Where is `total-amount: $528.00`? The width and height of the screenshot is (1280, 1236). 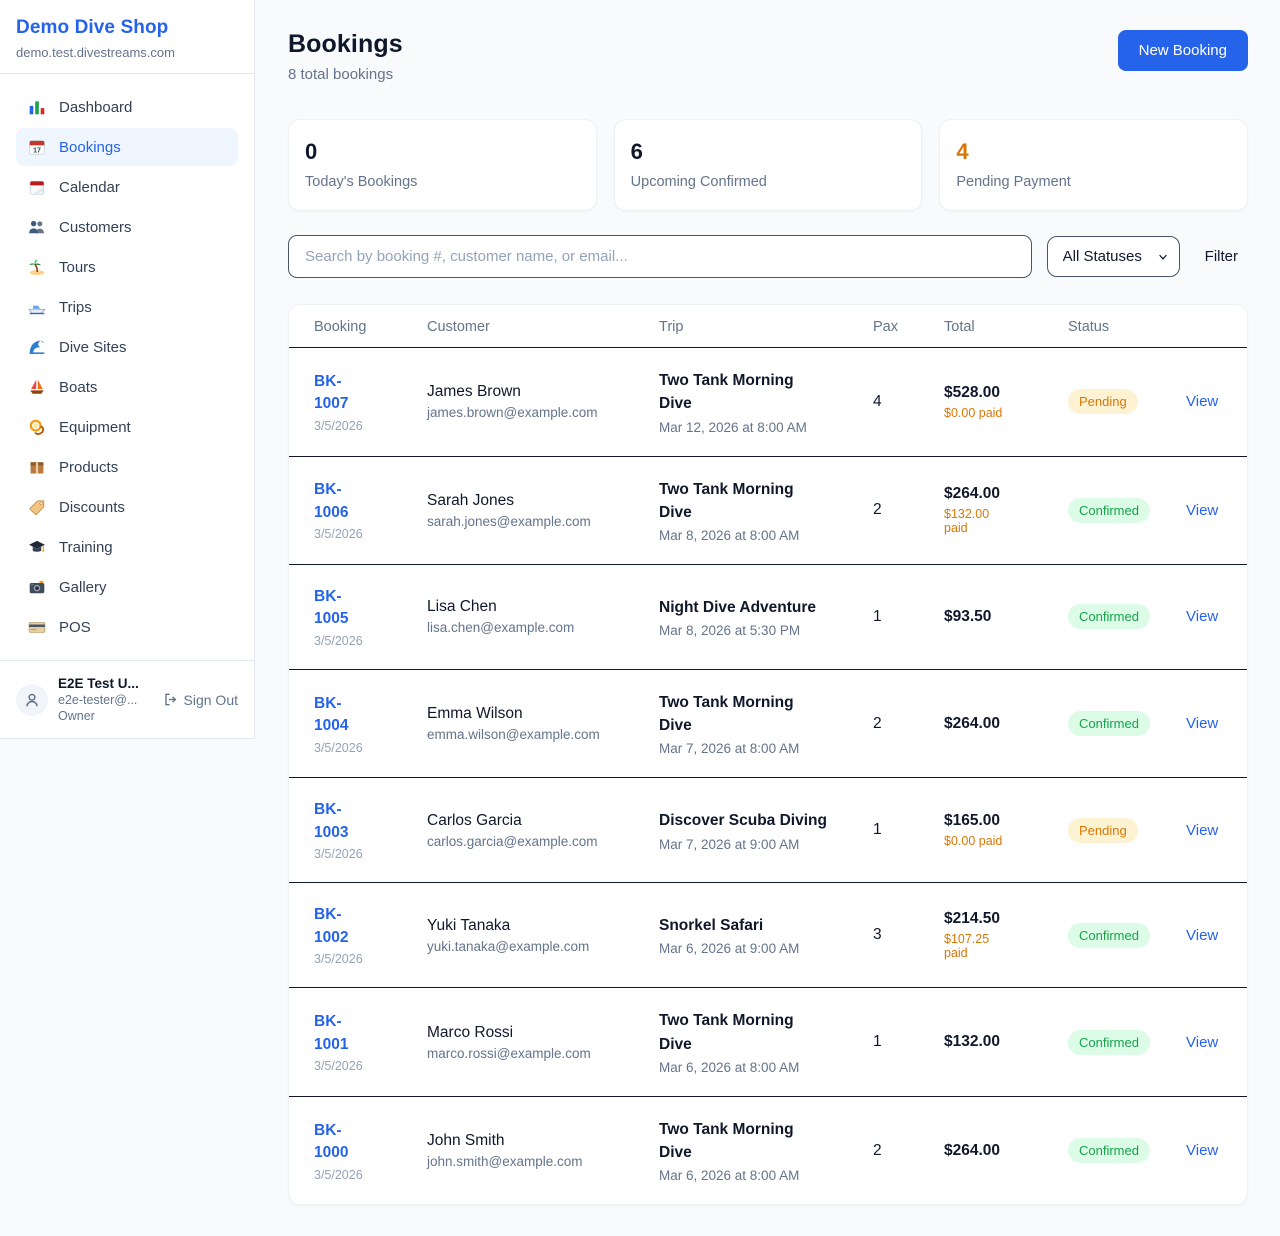 total-amount: $528.00 is located at coordinates (972, 392).